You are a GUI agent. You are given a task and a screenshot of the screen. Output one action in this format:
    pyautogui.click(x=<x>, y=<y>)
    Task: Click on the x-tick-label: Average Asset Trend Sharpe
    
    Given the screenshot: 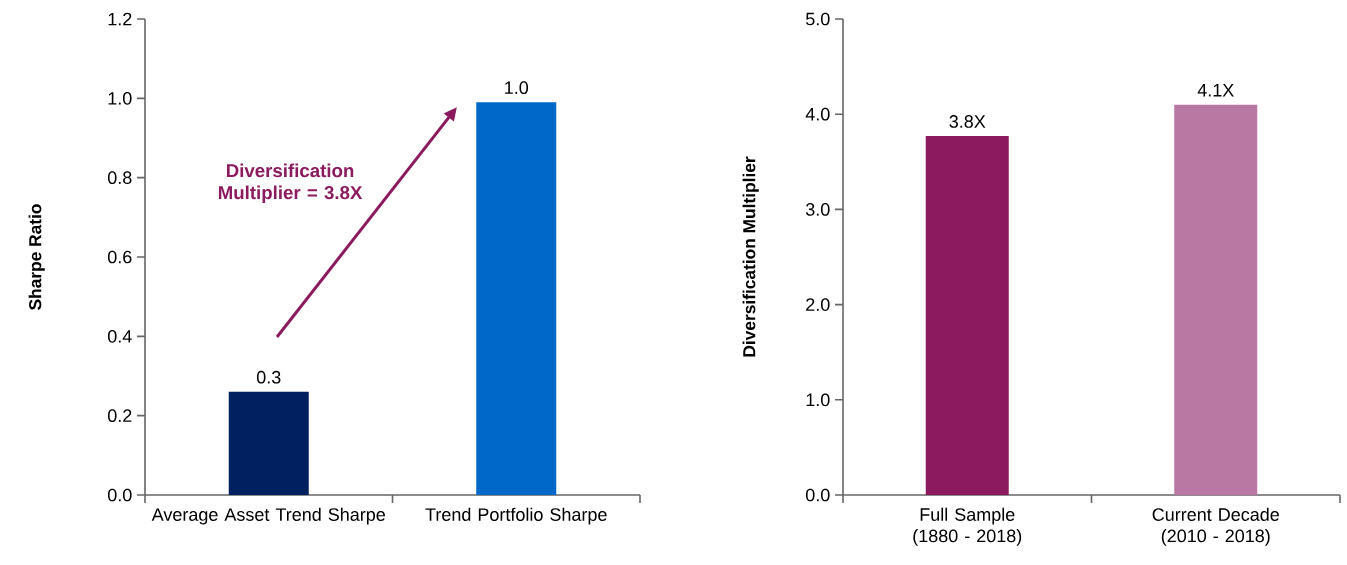 What is the action you would take?
    pyautogui.click(x=268, y=516)
    